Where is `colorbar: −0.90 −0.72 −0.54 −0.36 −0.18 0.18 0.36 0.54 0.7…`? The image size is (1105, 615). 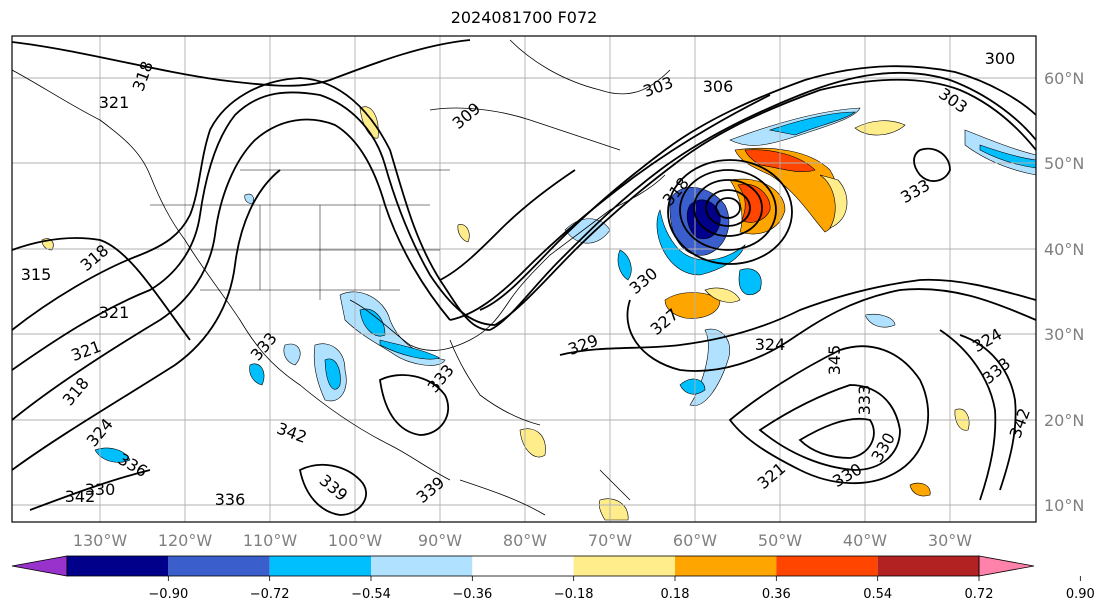
colorbar: −0.90 −0.72 −0.54 −0.36 −0.18 0.18 0.36 0.54 0.7… is located at coordinates (553, 578).